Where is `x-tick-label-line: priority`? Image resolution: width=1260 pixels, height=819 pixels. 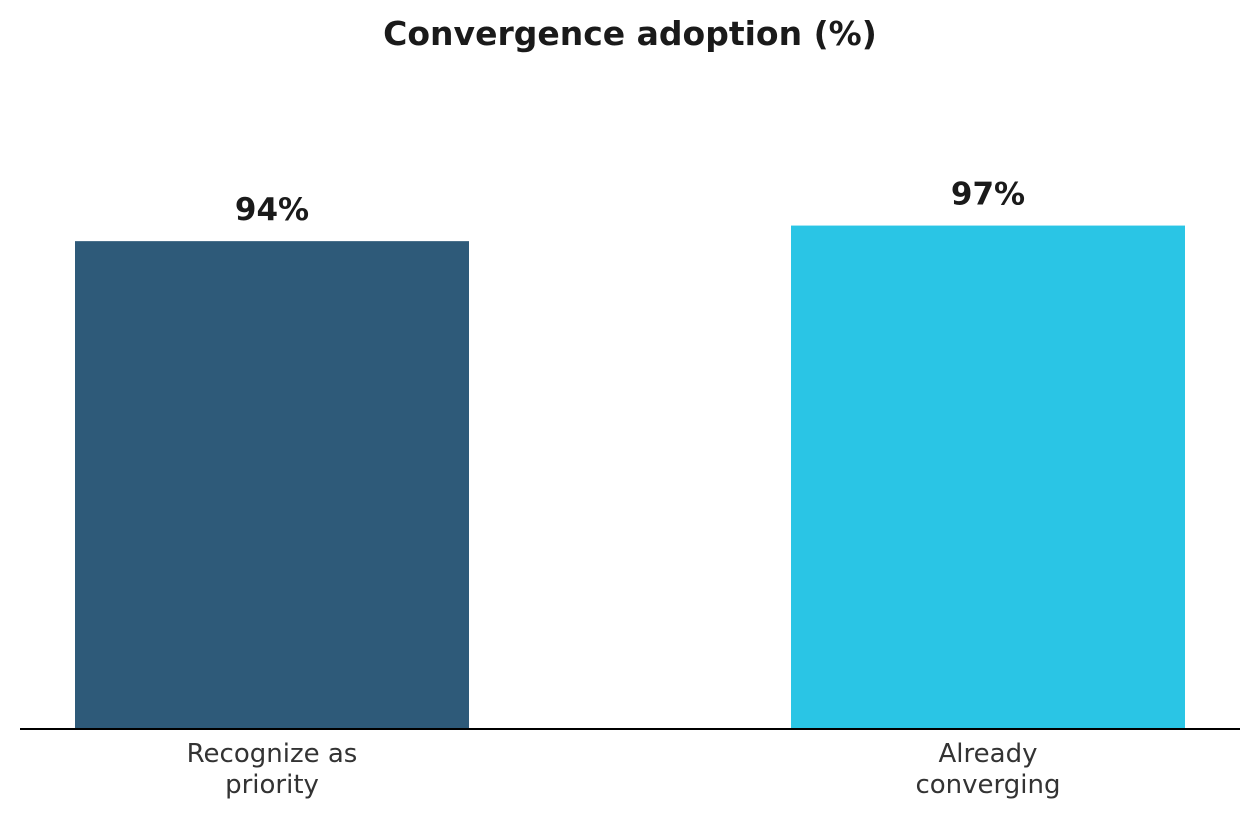
x-tick-label-line: priority is located at coordinates (272, 785).